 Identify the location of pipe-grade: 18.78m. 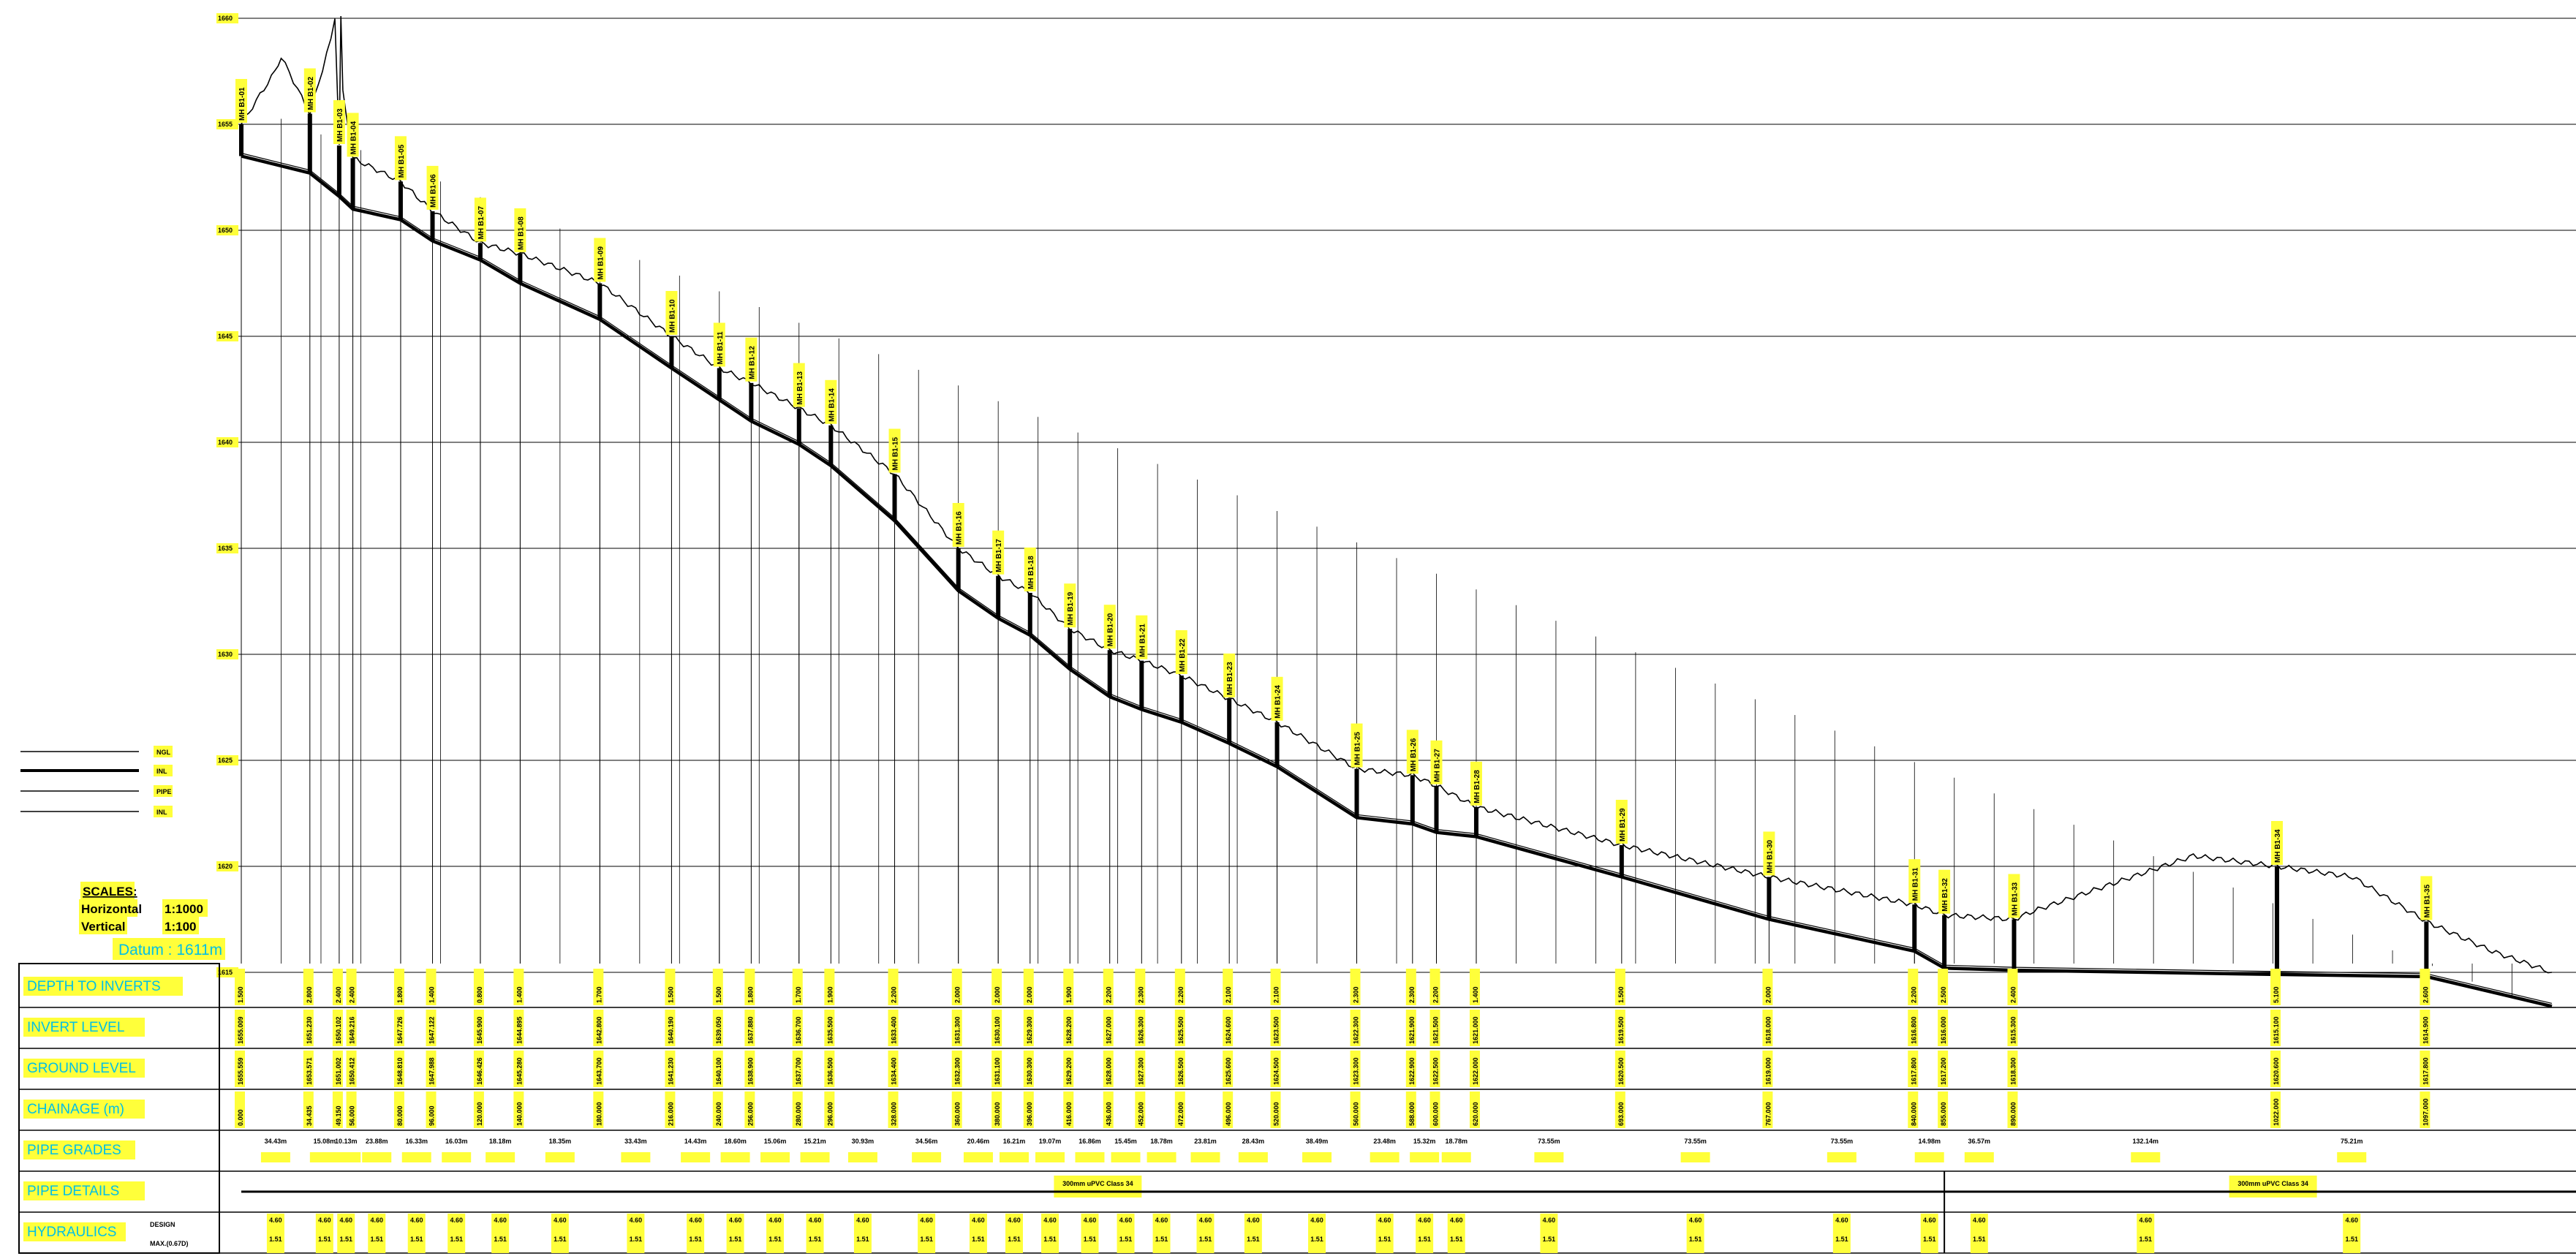
(1161, 1142).